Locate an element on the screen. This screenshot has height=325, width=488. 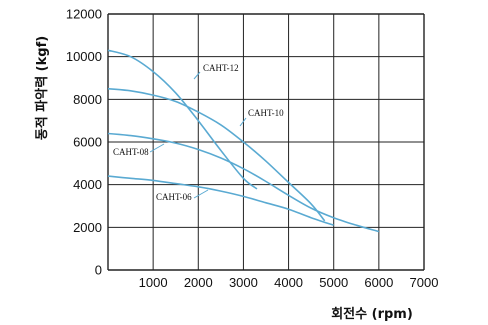
x-tick-label: 4000 is located at coordinates (288, 282).